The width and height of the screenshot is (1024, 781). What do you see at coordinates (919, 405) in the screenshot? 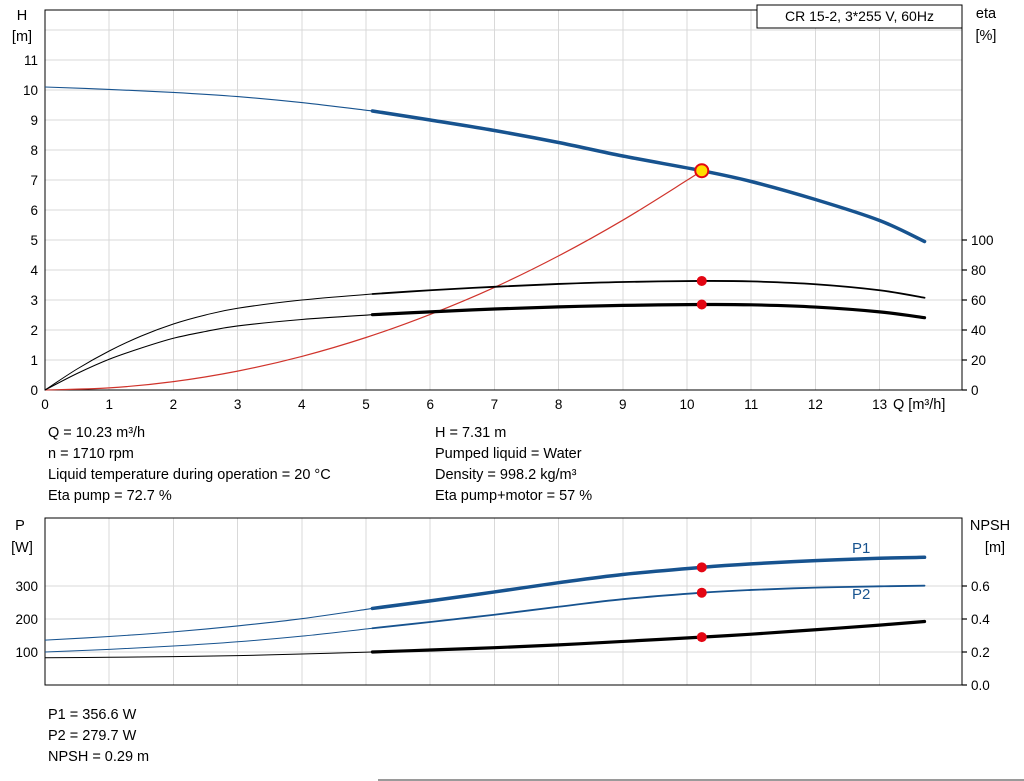
I see `x-axis-title: Q [m³/h]` at bounding box center [919, 405].